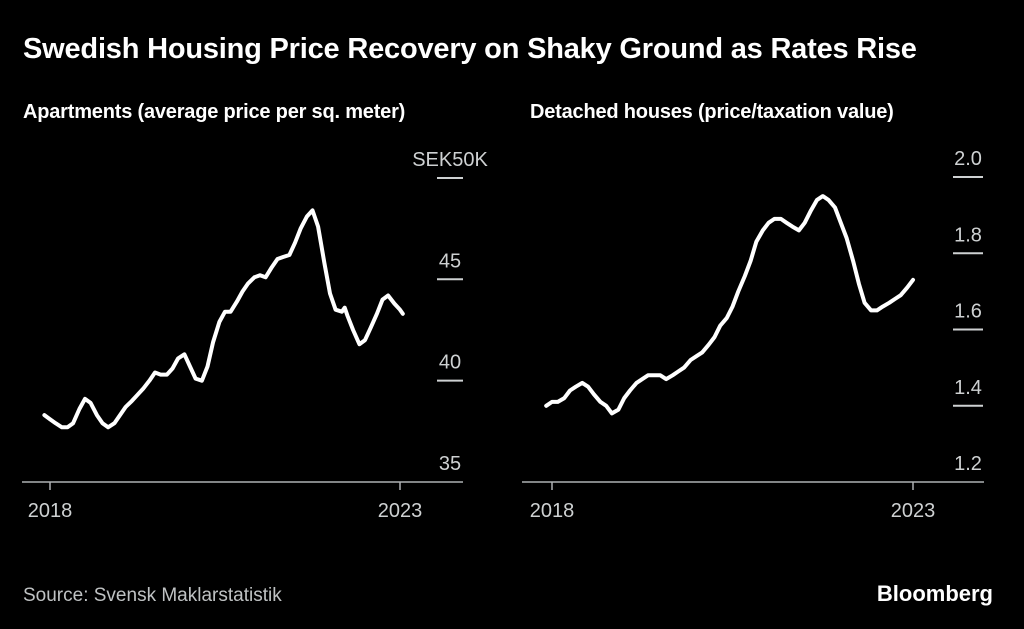  I want to click on chart-subtitle-apartments: Apartments (average price per sq. meter), so click(214, 112).